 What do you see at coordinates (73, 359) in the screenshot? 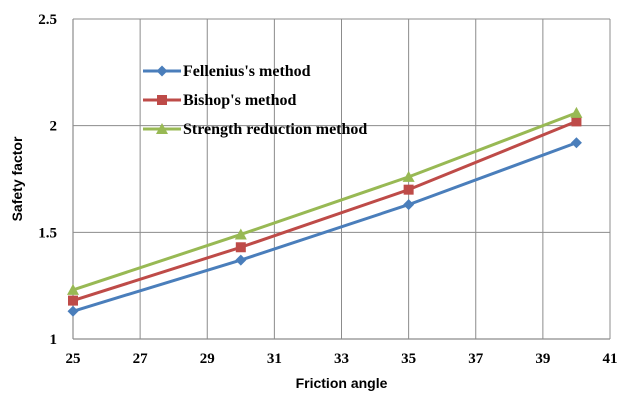
I see `x-tick-label: 25` at bounding box center [73, 359].